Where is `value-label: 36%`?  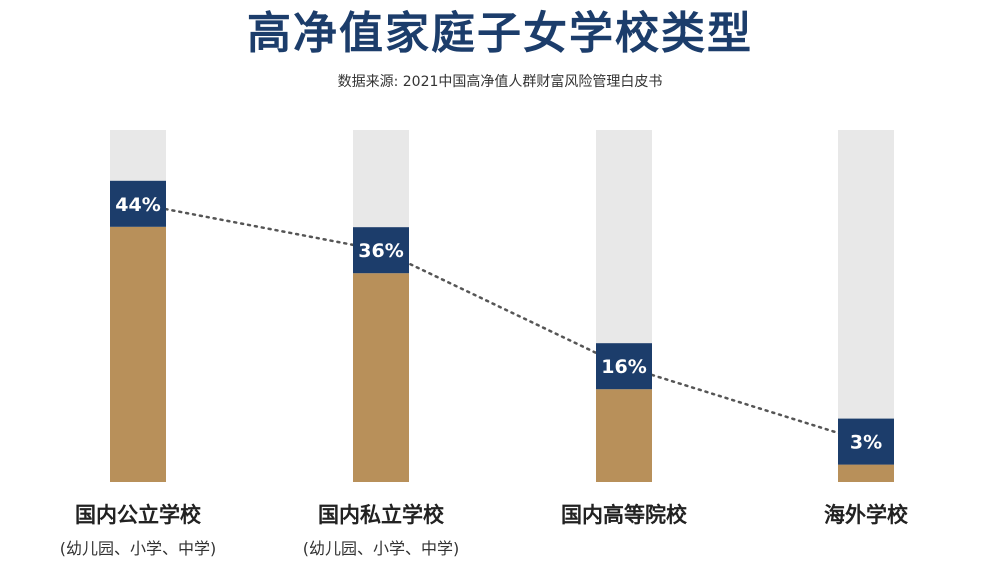
value-label: 36% is located at coordinates (380, 251).